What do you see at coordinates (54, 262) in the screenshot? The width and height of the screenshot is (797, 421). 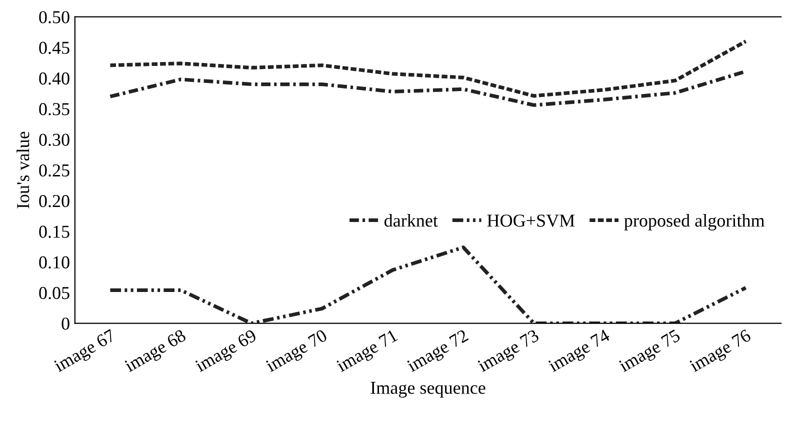 I see `y-tick-label: 0.10` at bounding box center [54, 262].